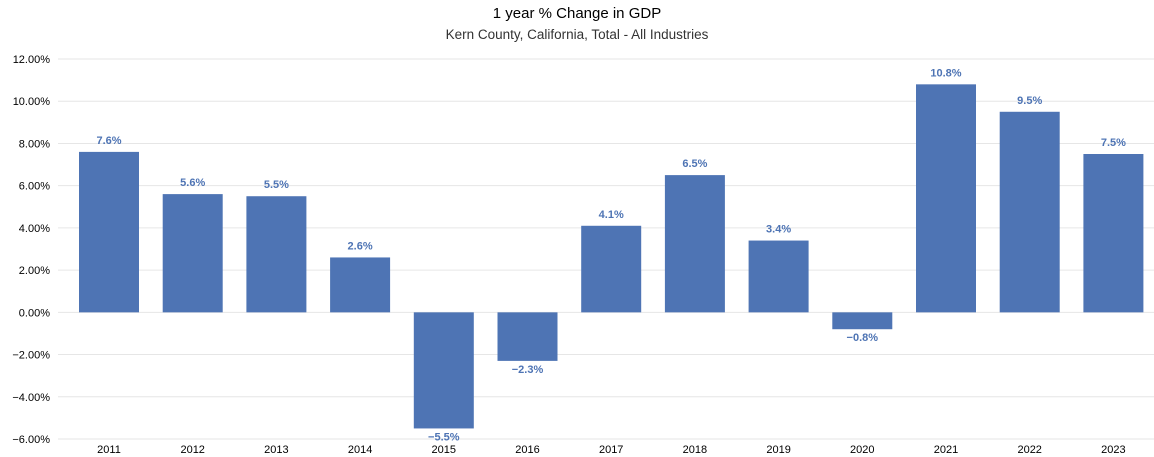 The height and width of the screenshot is (457, 1154). I want to click on x-tick-label: 2013, so click(276, 450).